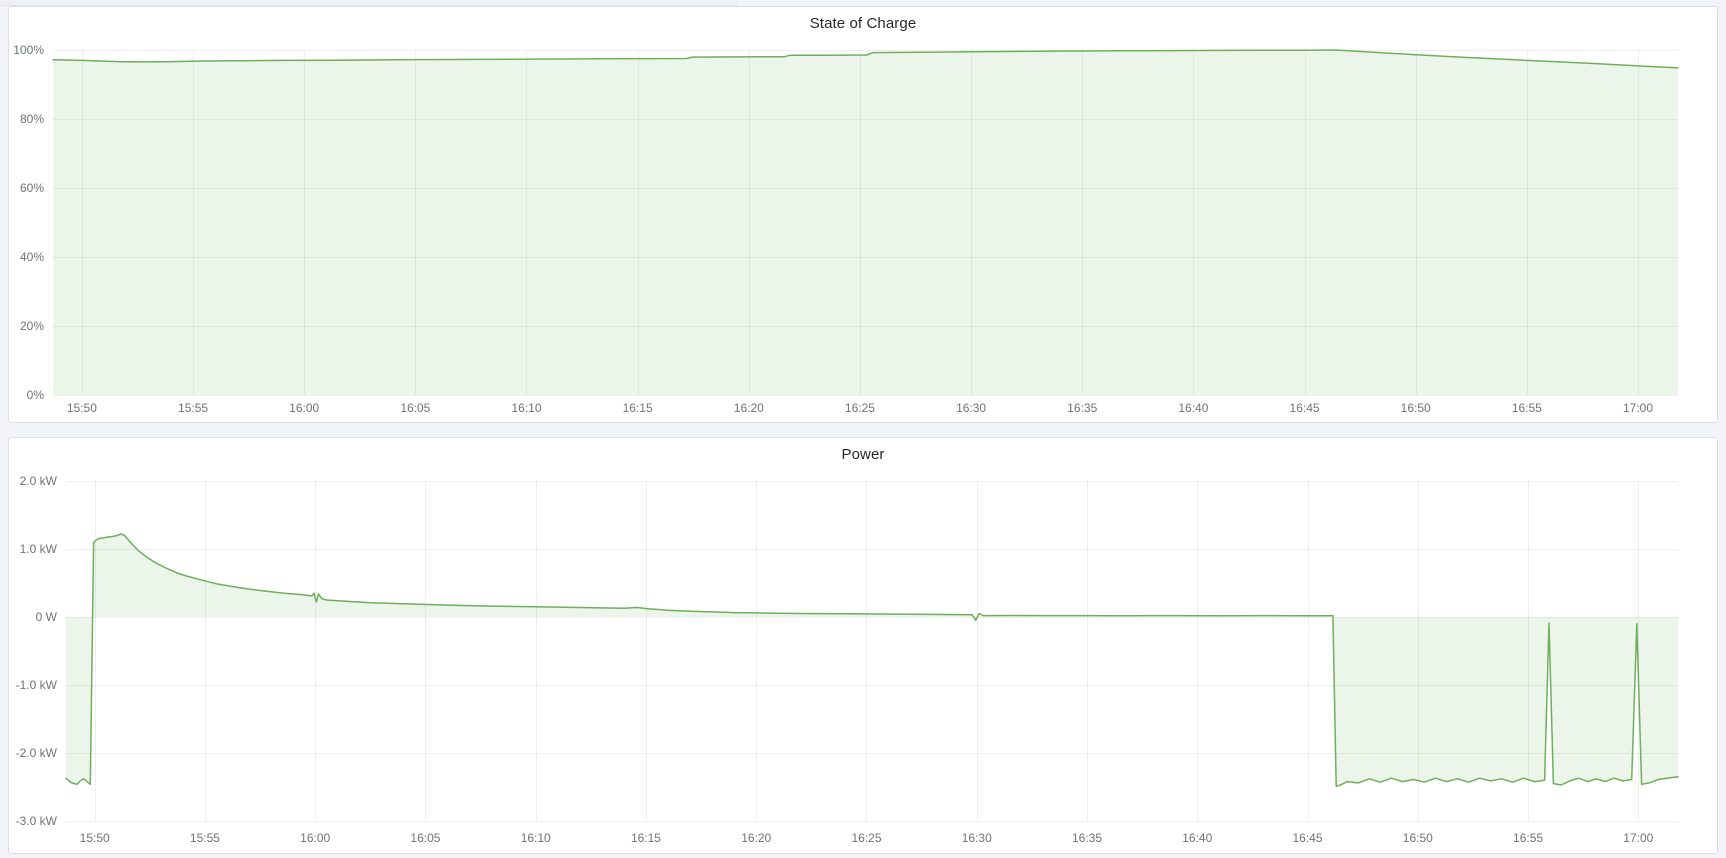 The height and width of the screenshot is (858, 1726). I want to click on chart-soc-series-line, so click(865, 59).